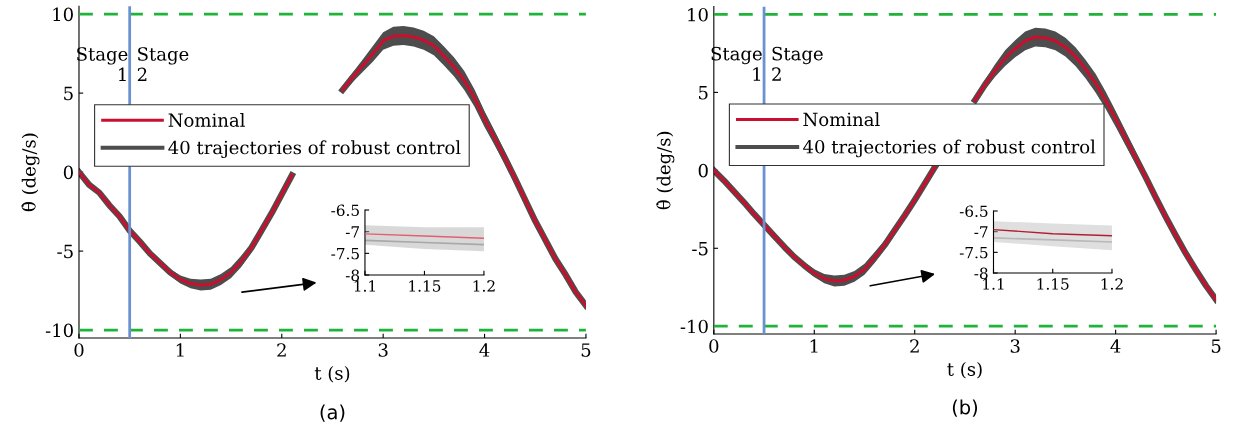 Image resolution: width=1238 pixels, height=443 pixels. What do you see at coordinates (332, 413) in the screenshot?
I see `text: (a)` at bounding box center [332, 413].